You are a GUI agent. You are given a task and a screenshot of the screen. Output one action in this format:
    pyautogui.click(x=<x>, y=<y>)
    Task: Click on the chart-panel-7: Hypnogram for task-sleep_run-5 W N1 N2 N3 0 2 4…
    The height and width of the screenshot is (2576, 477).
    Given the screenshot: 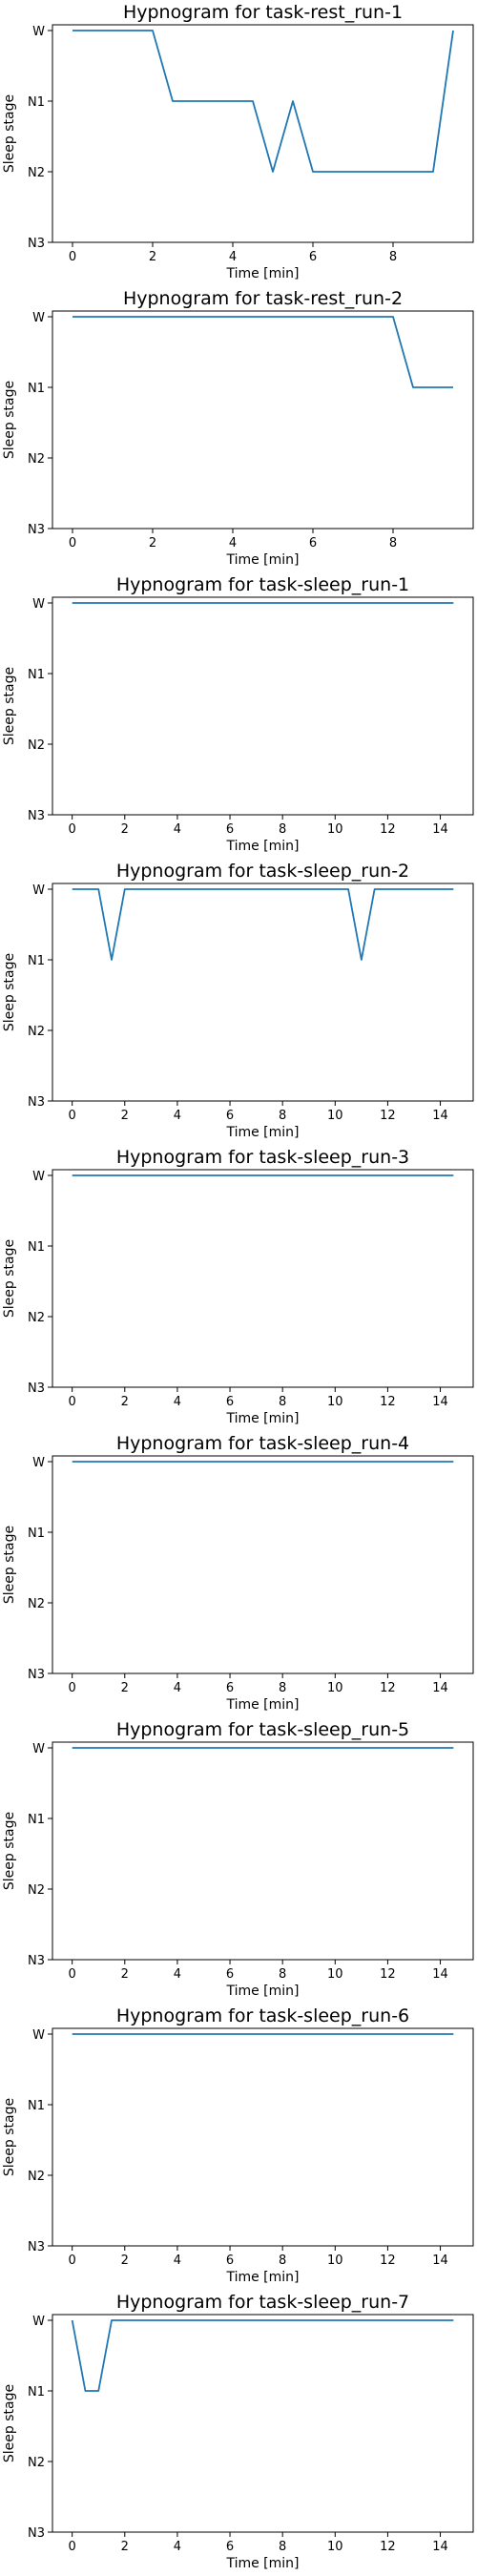 What is the action you would take?
    pyautogui.click(x=238, y=1859)
    